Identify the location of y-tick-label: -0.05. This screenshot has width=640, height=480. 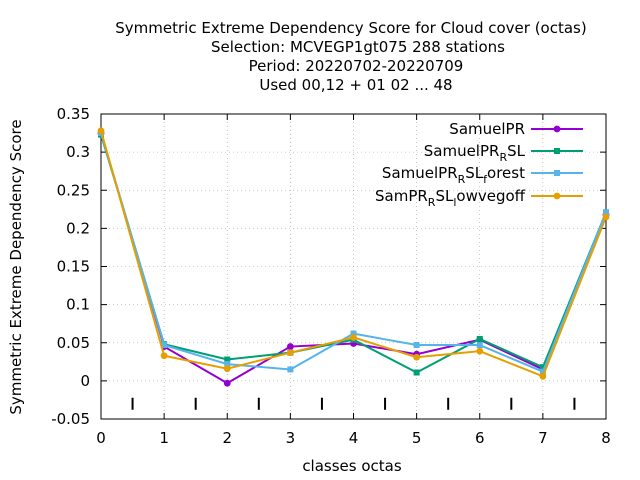
(70, 419).